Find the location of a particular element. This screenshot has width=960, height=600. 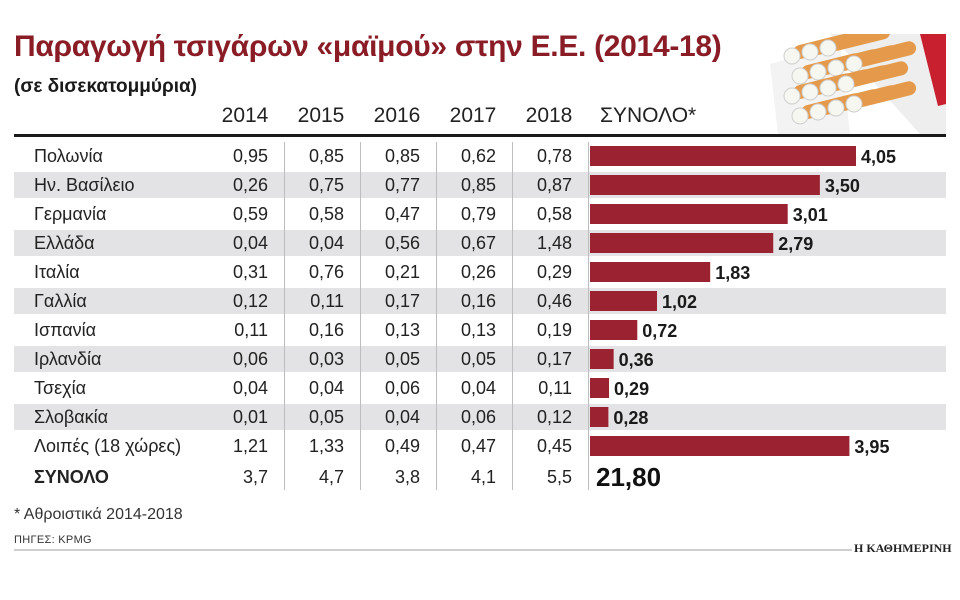

year-value-2015: 0,58 is located at coordinates (326, 214).